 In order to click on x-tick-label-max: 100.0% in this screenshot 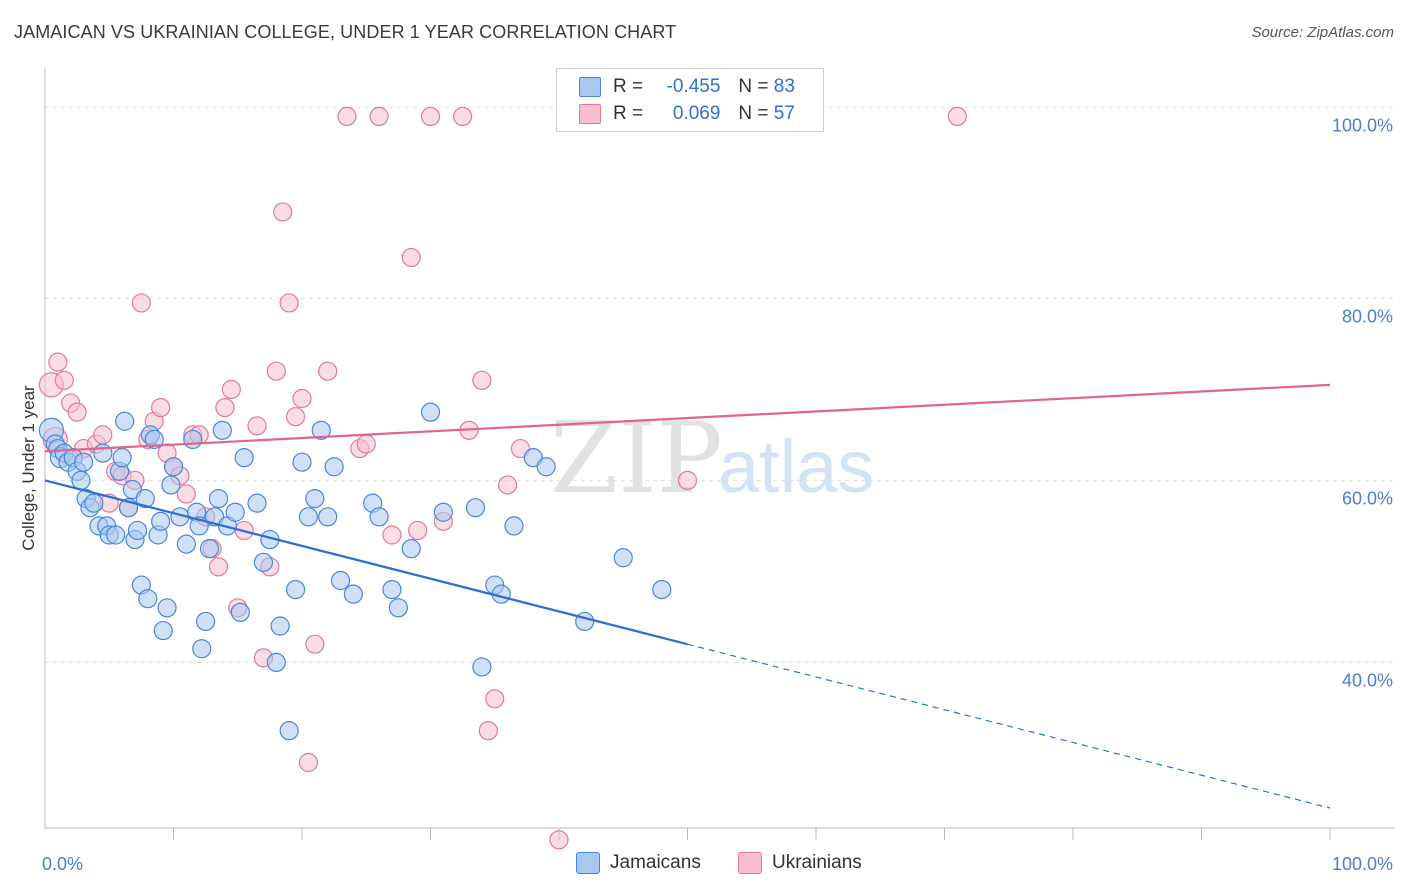, I will do `click(1362, 864)`.